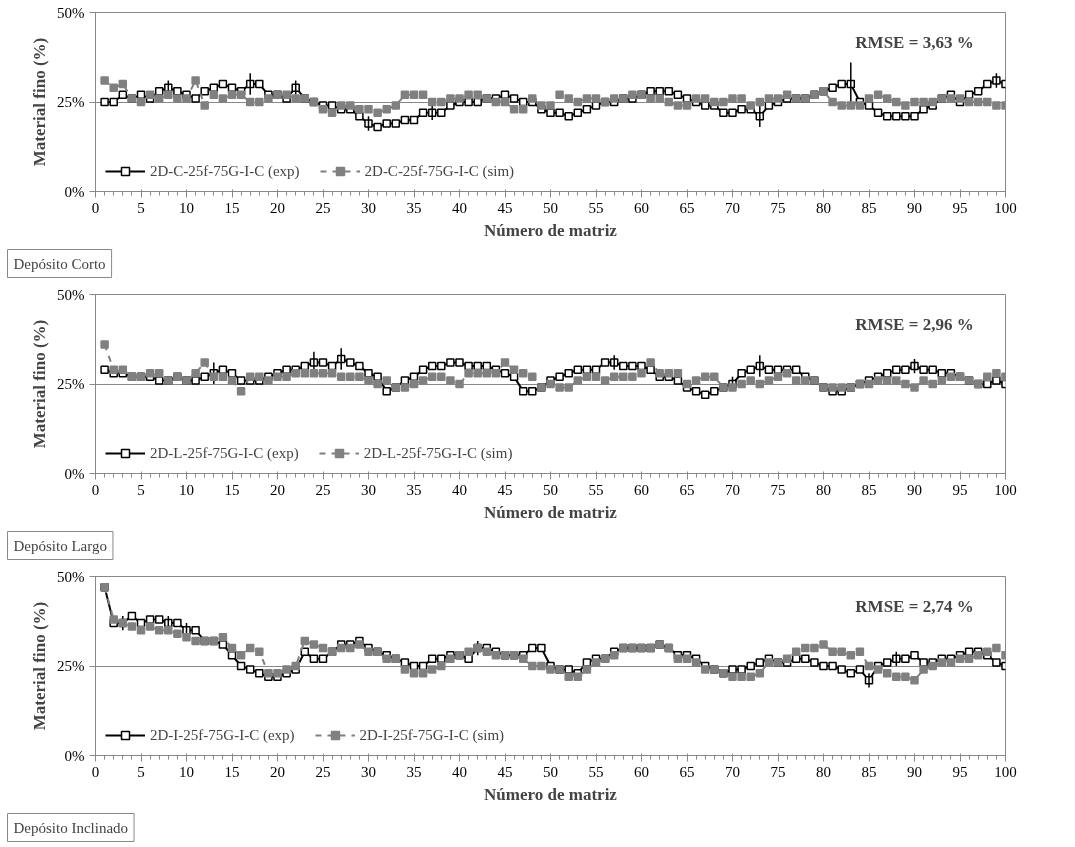 The width and height of the screenshot is (1075, 847). Describe the element at coordinates (438, 453) in the screenshot. I see `legend-label: 2D-L-25f-75G-I-C (sim)` at that location.